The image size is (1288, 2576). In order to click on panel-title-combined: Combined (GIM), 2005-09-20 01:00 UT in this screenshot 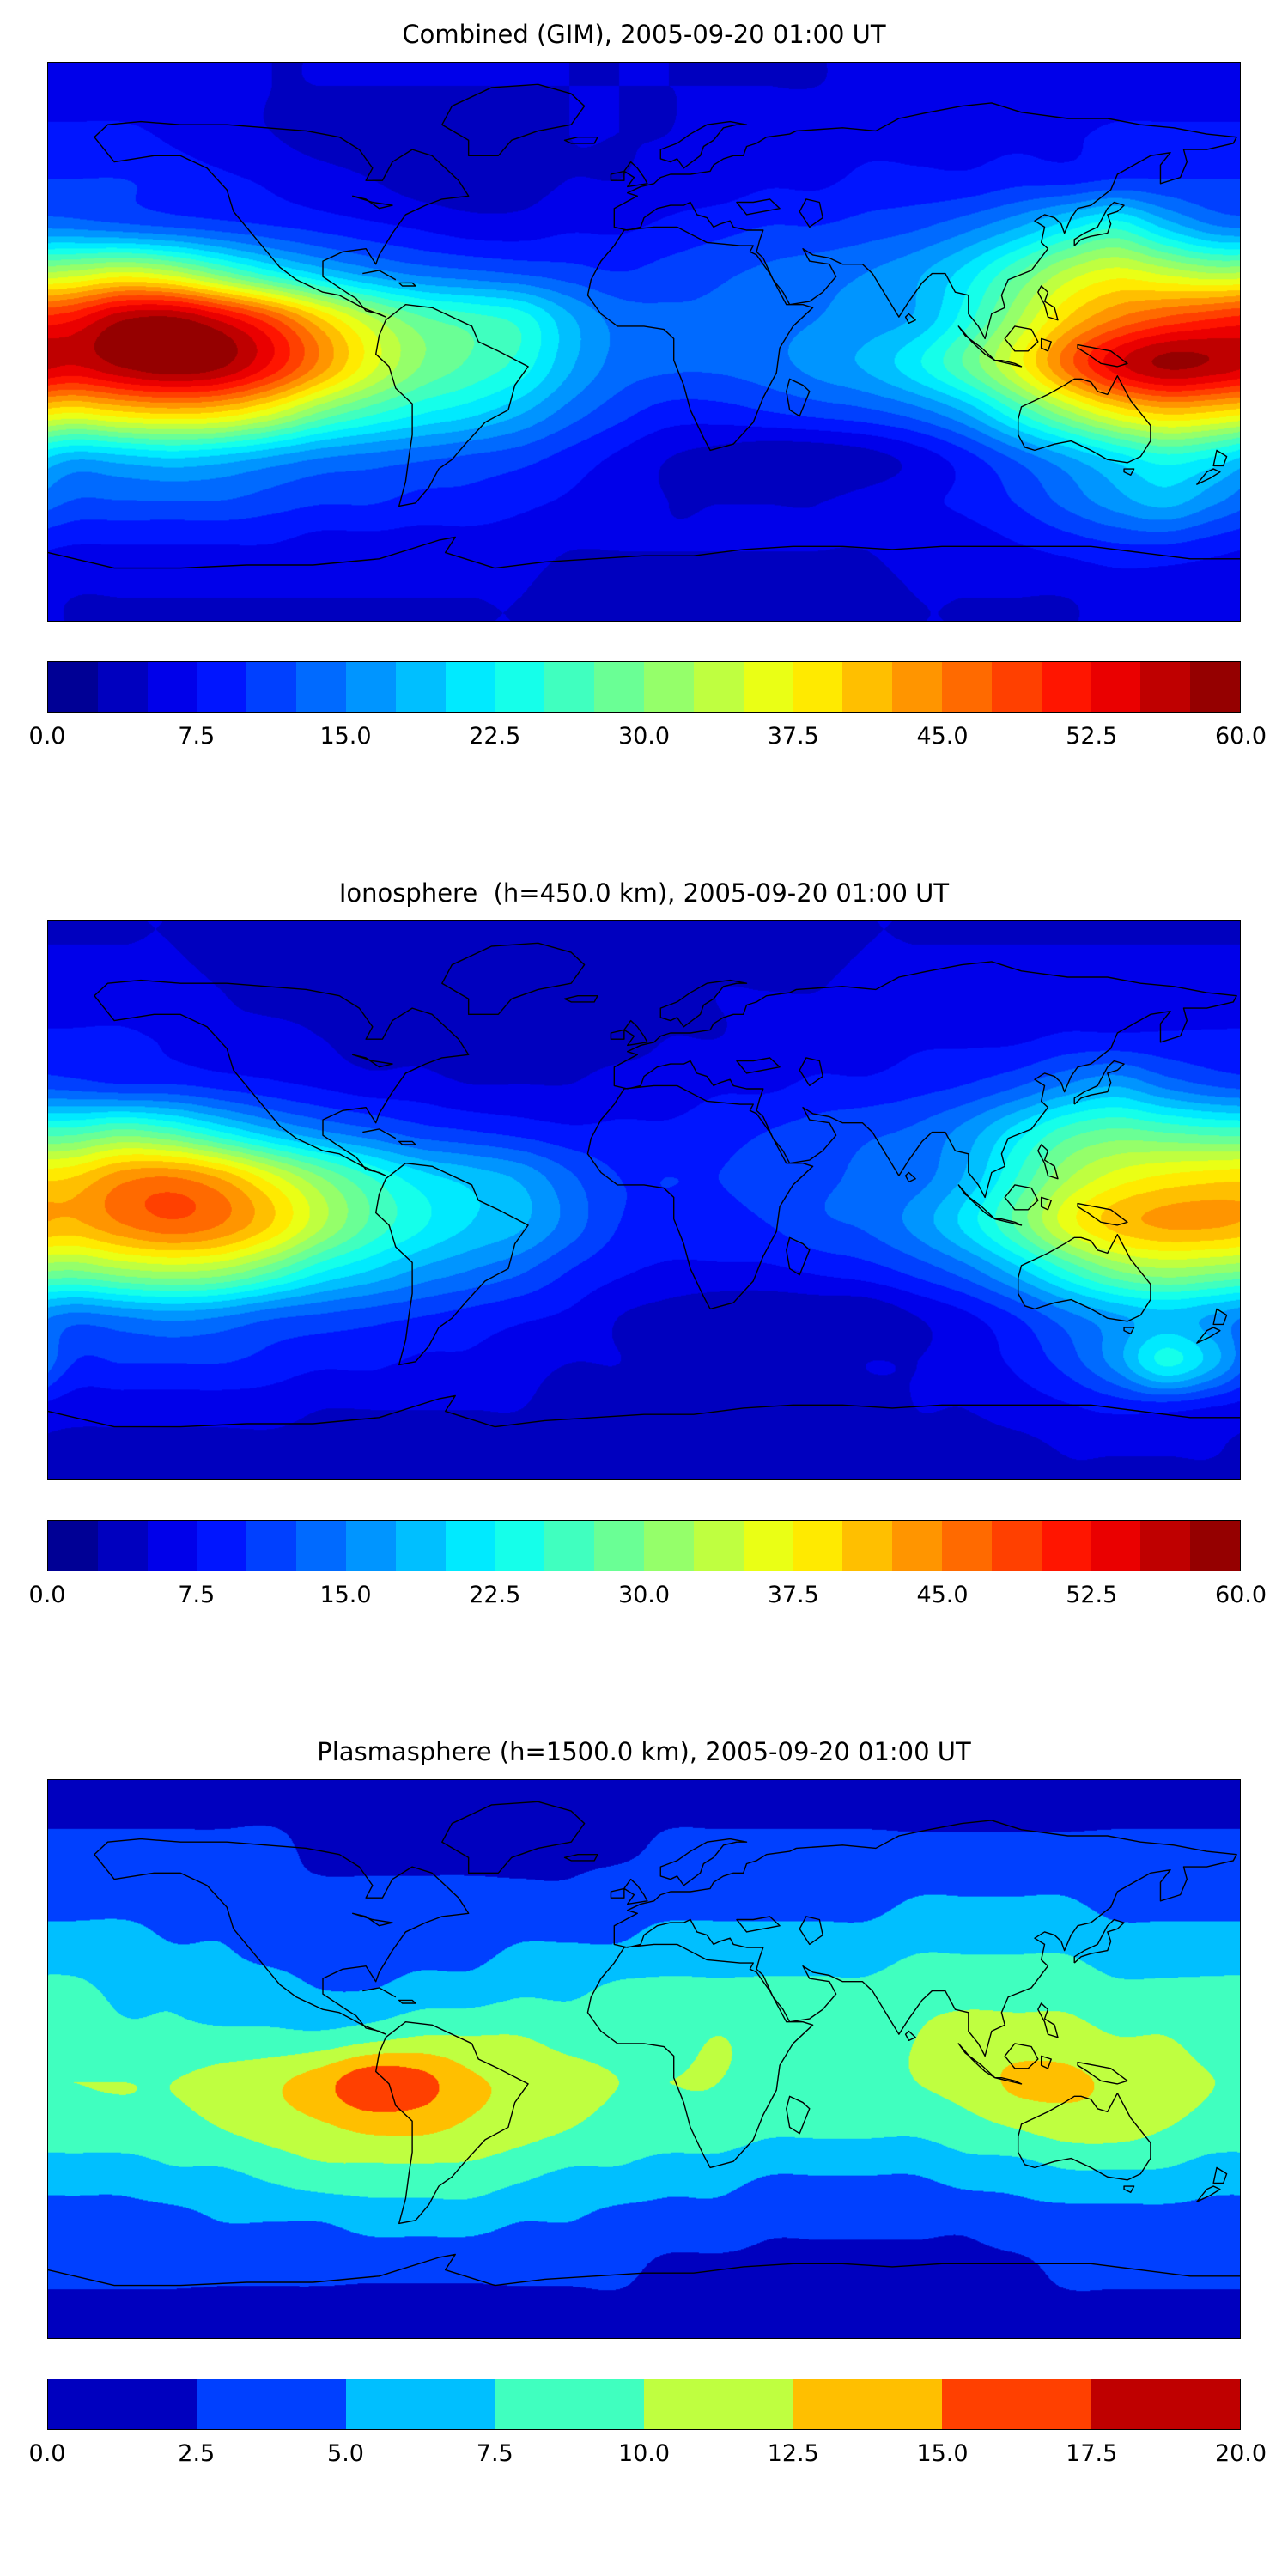, I will do `click(644, 34)`.